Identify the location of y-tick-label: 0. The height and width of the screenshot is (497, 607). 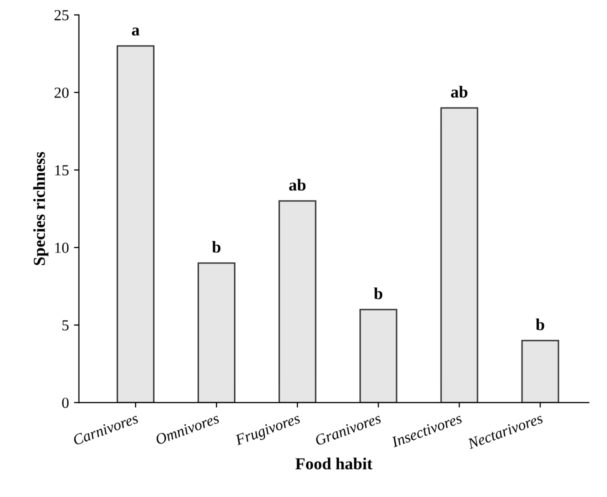
(65, 403).